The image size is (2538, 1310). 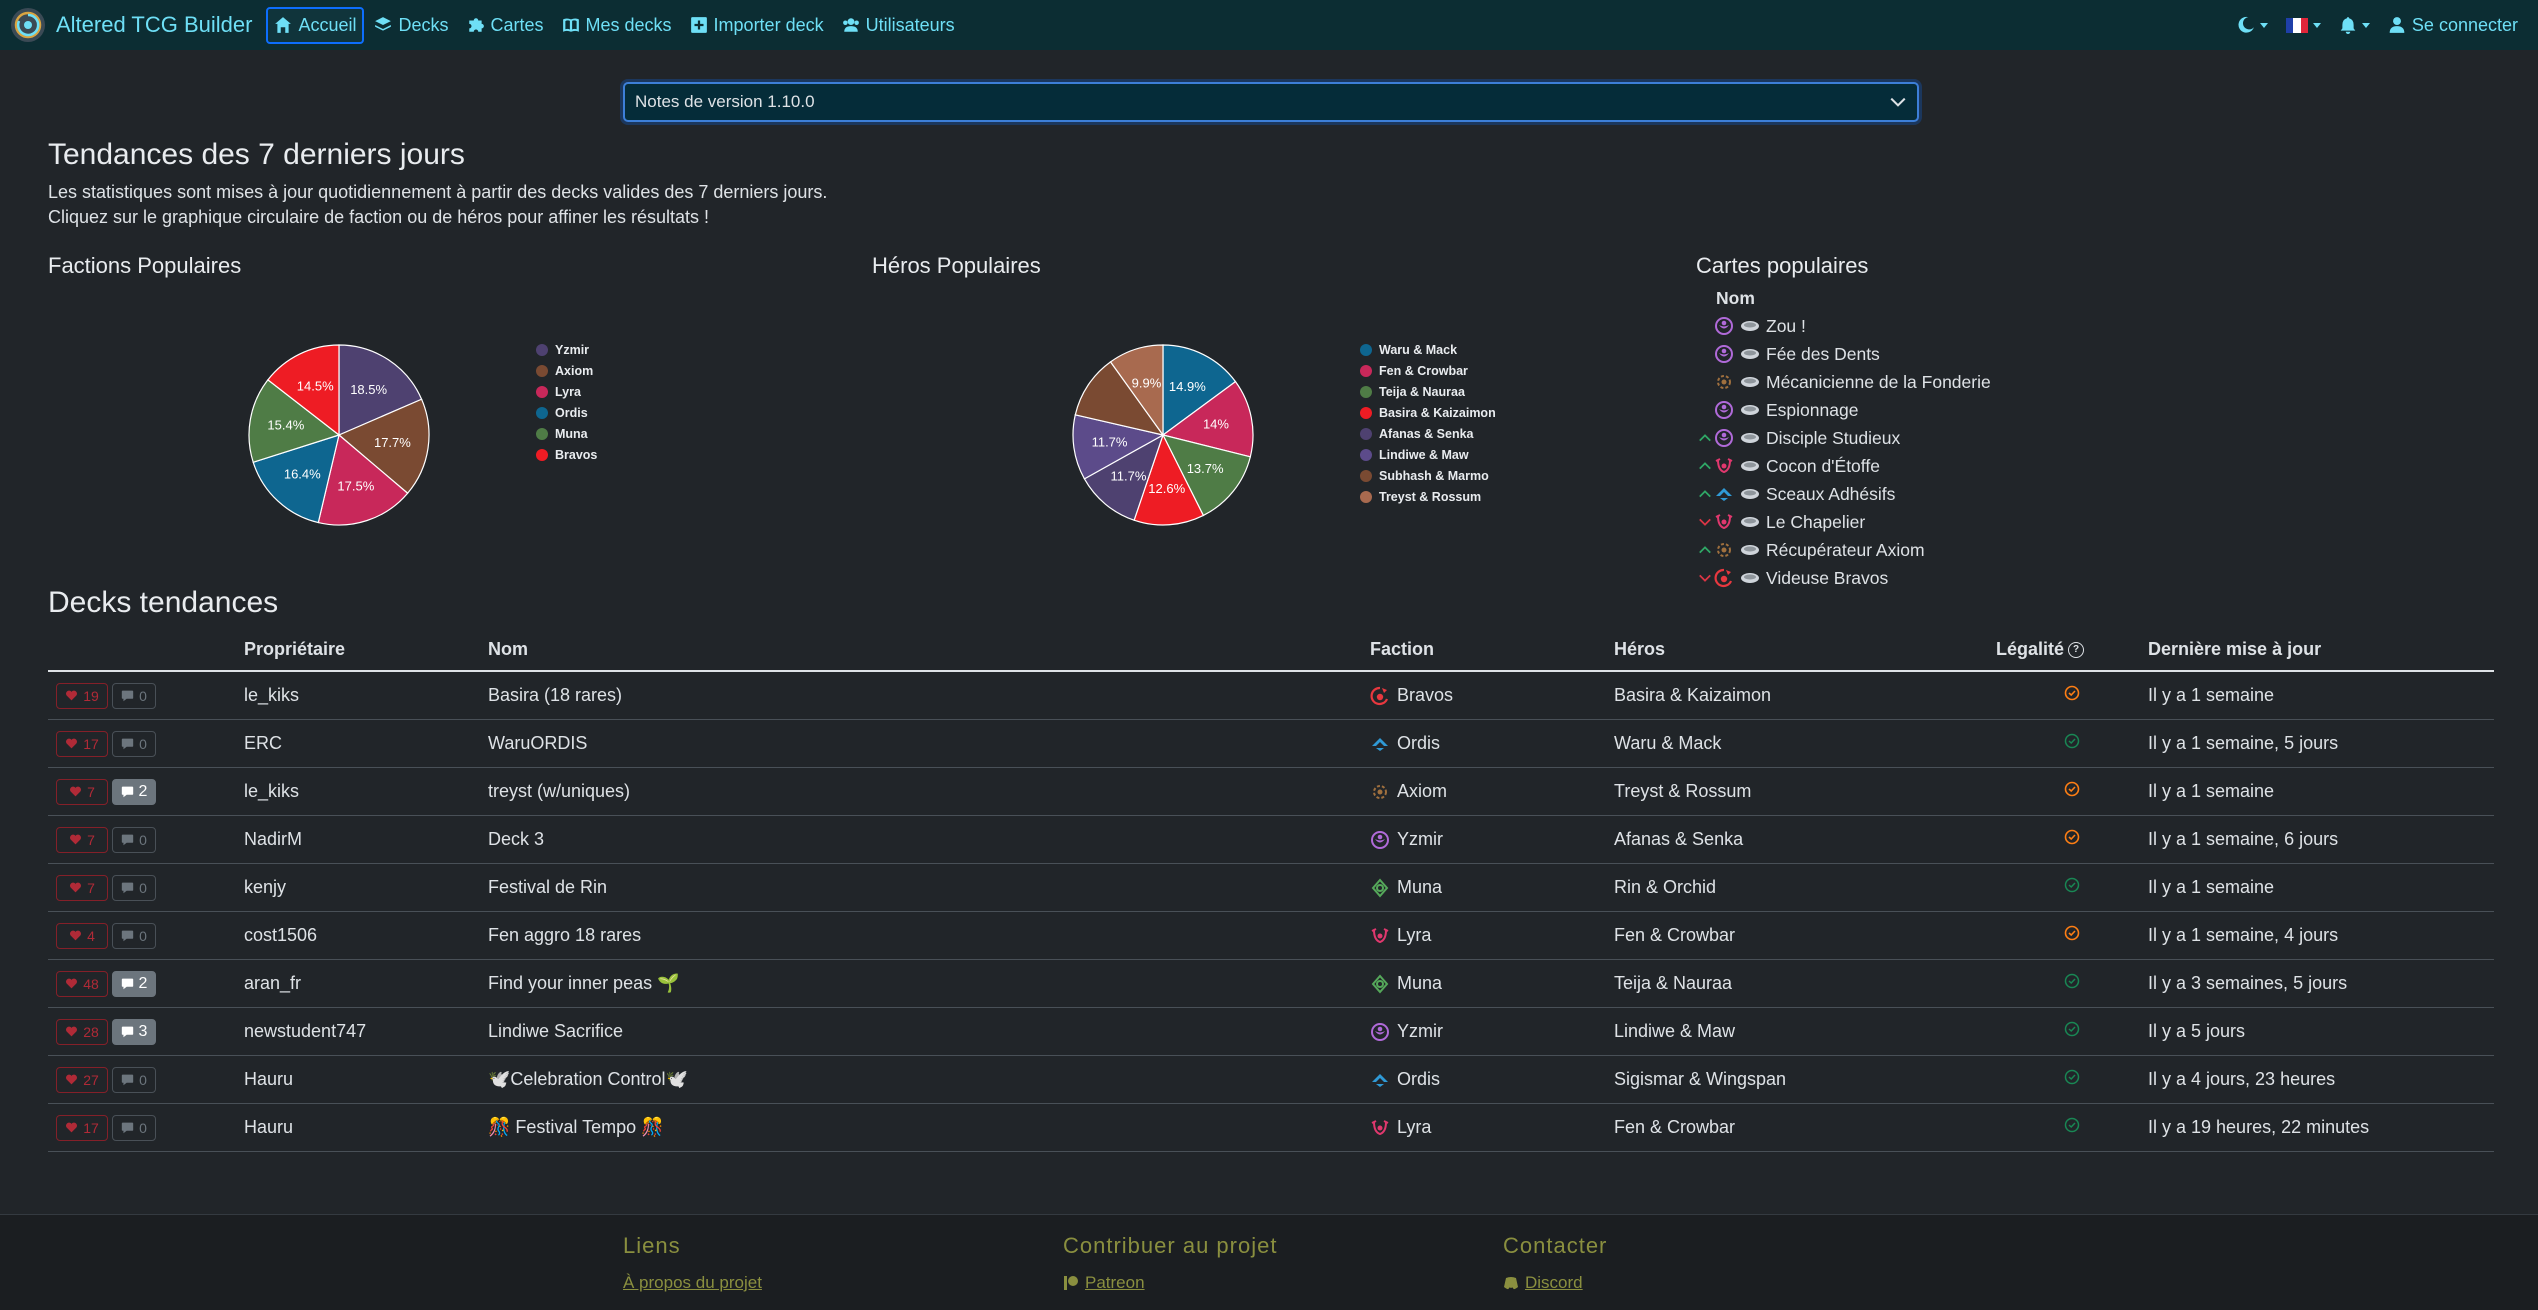 I want to click on popular-card-row: Cocon d'Étoffe, so click(x=1843, y=466).